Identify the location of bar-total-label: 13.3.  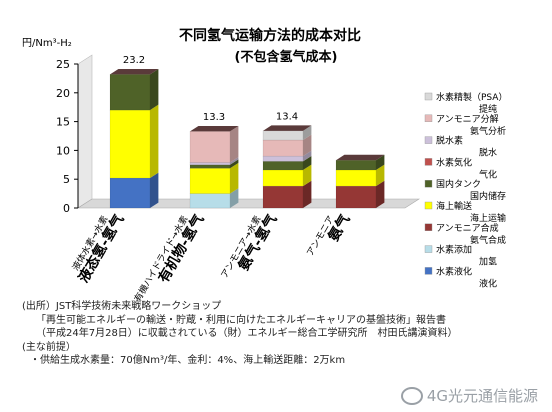
(214, 117).